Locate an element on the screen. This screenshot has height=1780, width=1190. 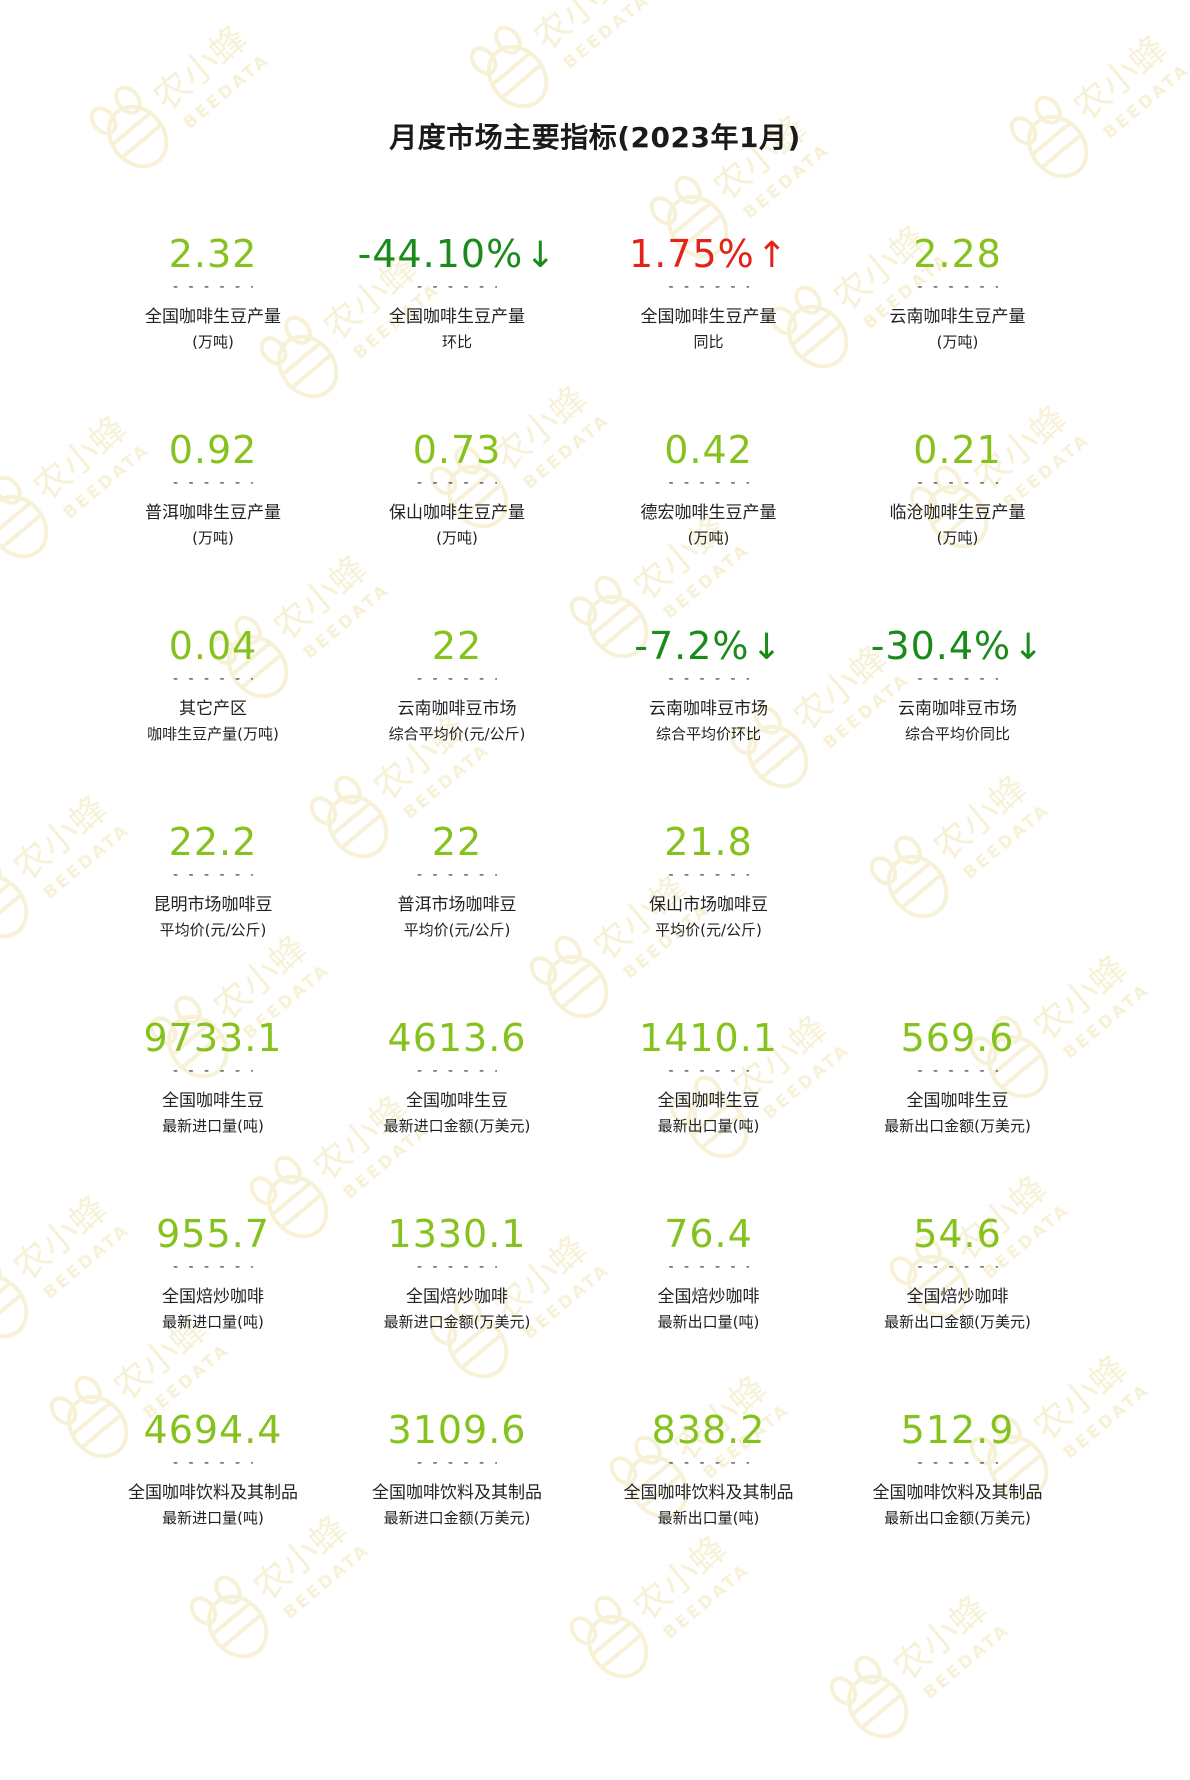
arrow-up-icon: ↑ is located at coordinates (772, 256).